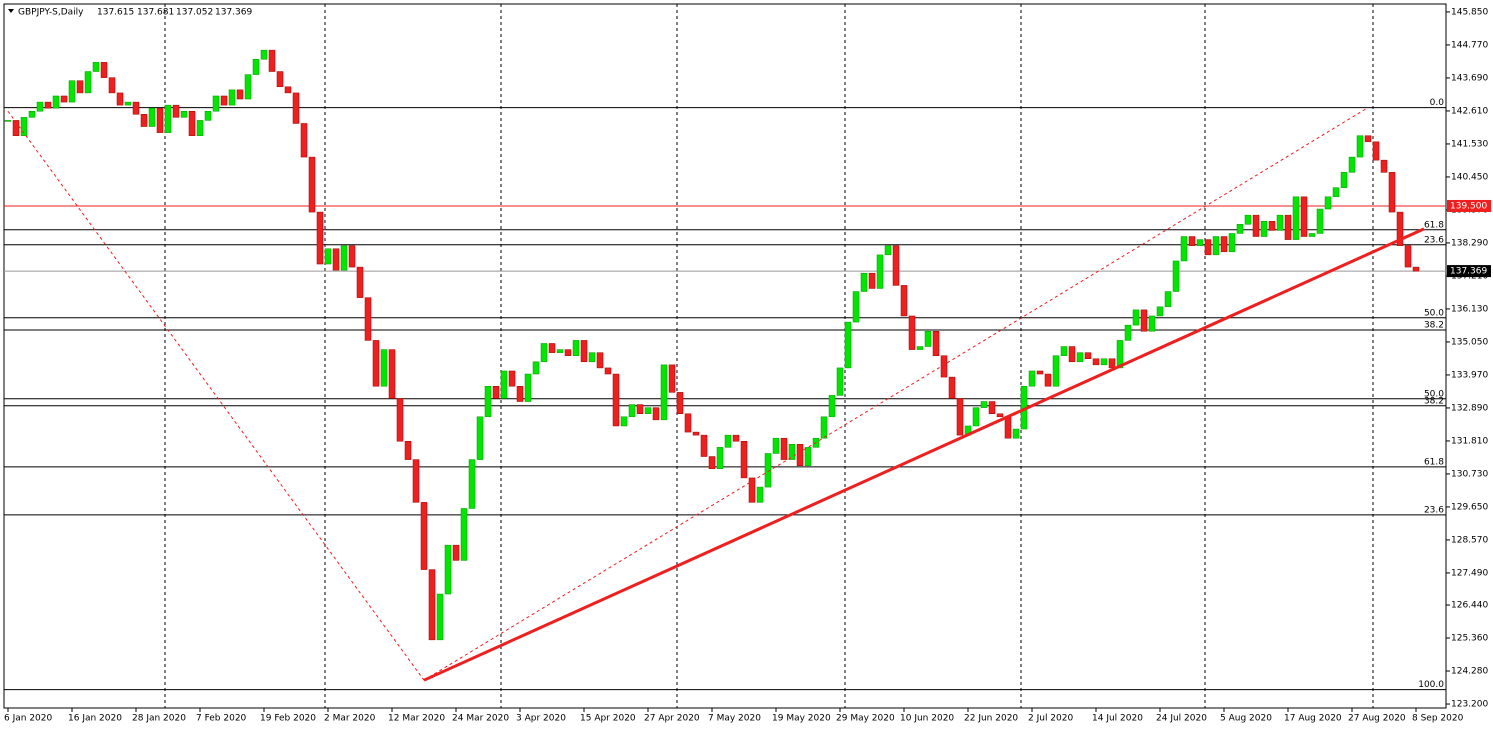 The width and height of the screenshot is (1493, 730). I want to click on y-tick-label: 132.890, so click(1469, 408).